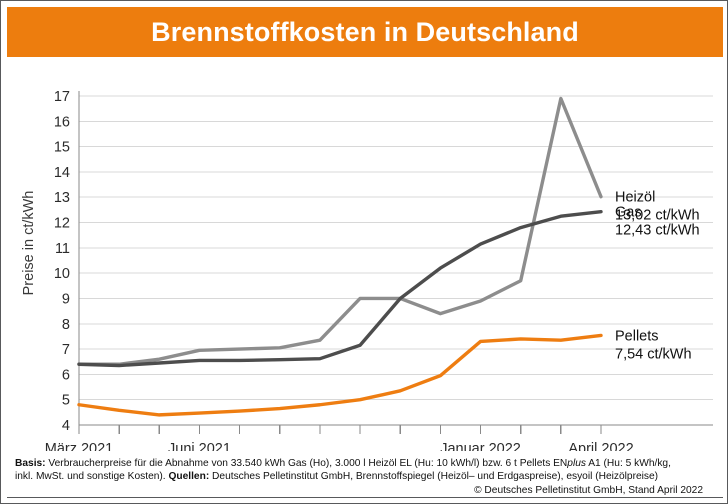 The height and width of the screenshot is (504, 728). What do you see at coordinates (66, 325) in the screenshot?
I see `y-tick-label: 8` at bounding box center [66, 325].